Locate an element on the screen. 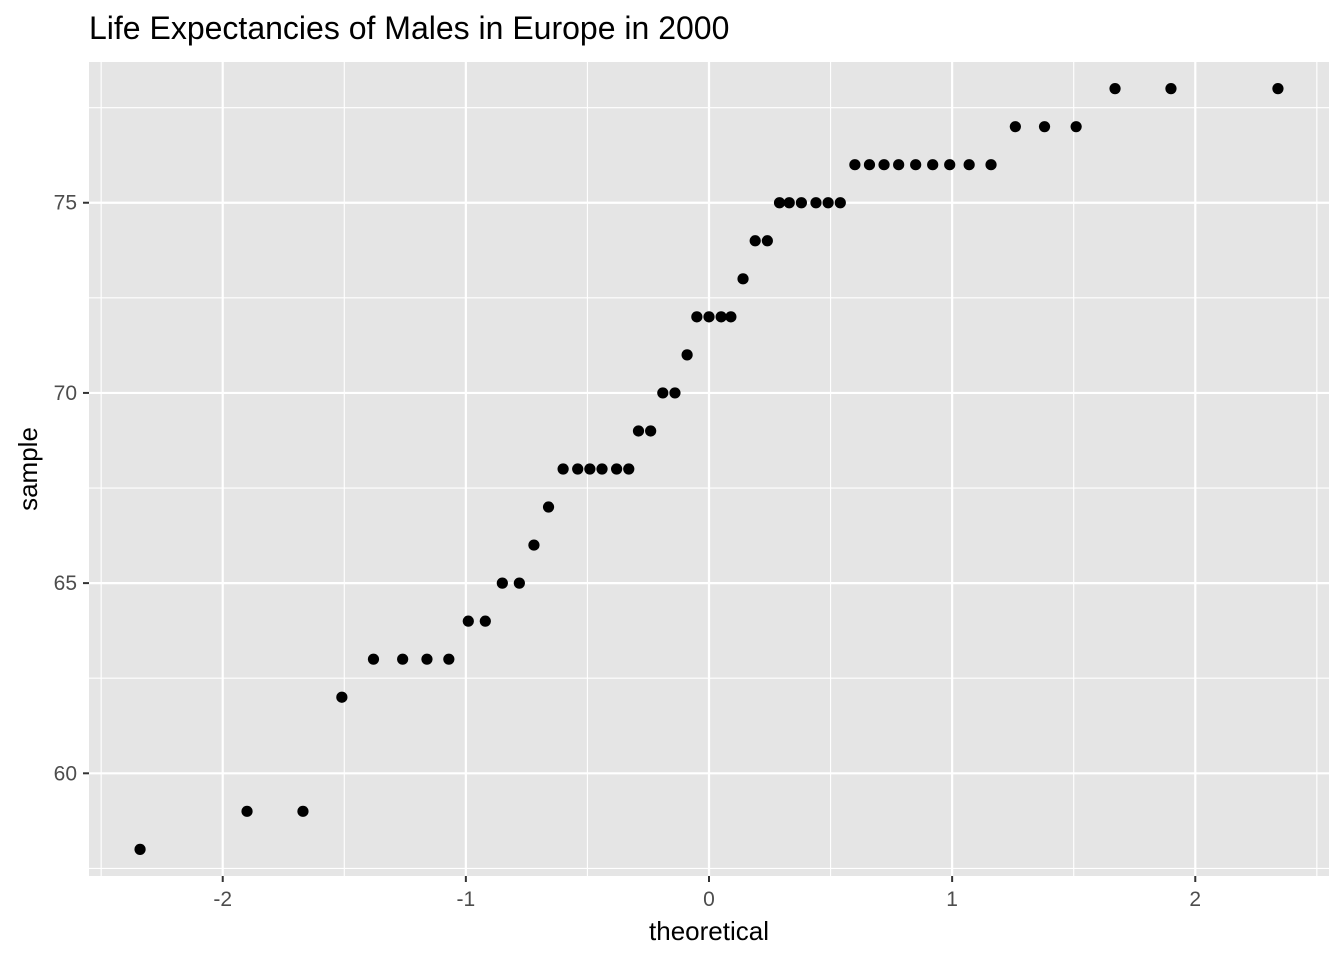 The image size is (1344, 960). x-axis-title: theoretical is located at coordinates (709, 931).